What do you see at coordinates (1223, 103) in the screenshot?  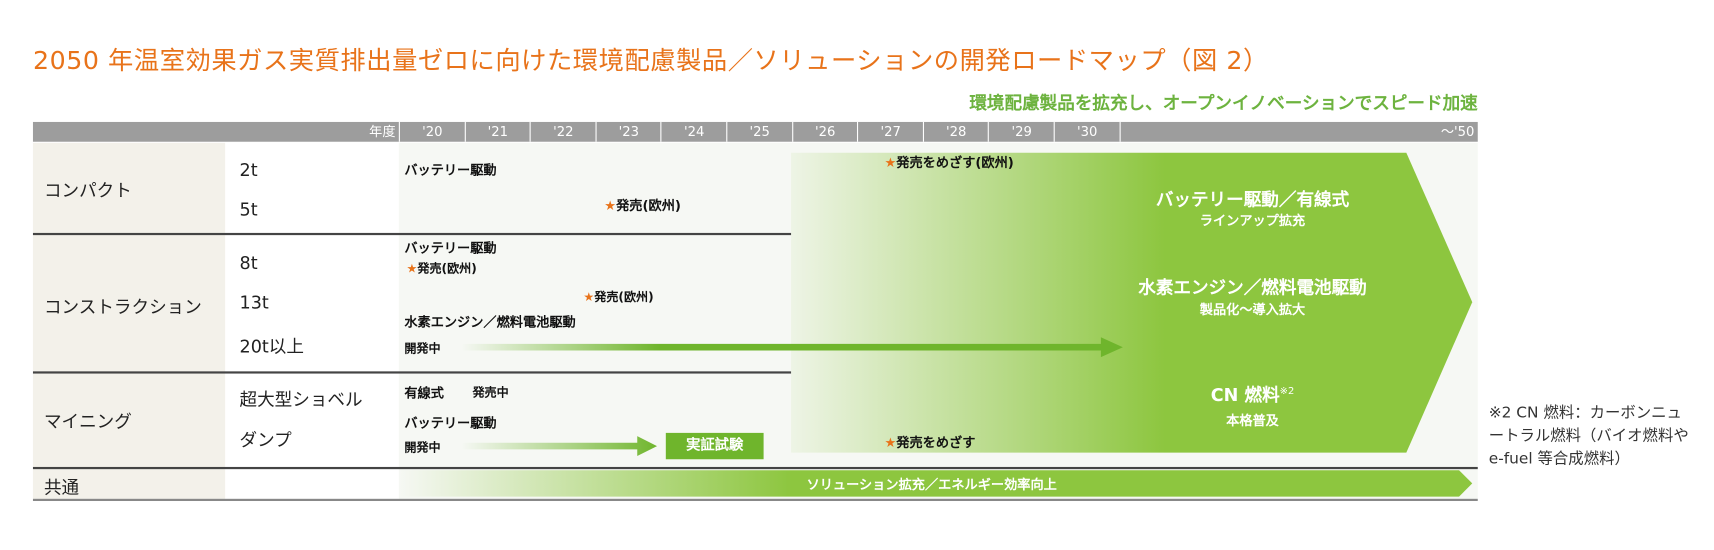 I see `figure-subtitle: 環境配慮製品を拡充し、オープンイノベーションでスピード加速` at bounding box center [1223, 103].